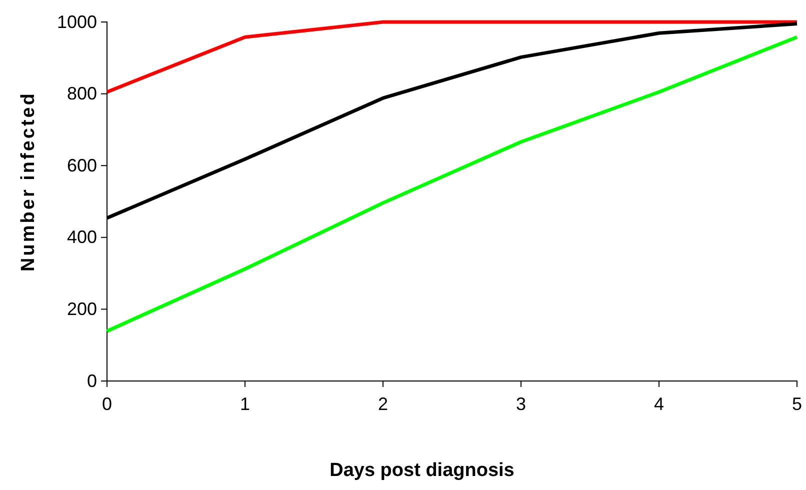  Describe the element at coordinates (81, 237) in the screenshot. I see `y-tick-label: 400` at that location.